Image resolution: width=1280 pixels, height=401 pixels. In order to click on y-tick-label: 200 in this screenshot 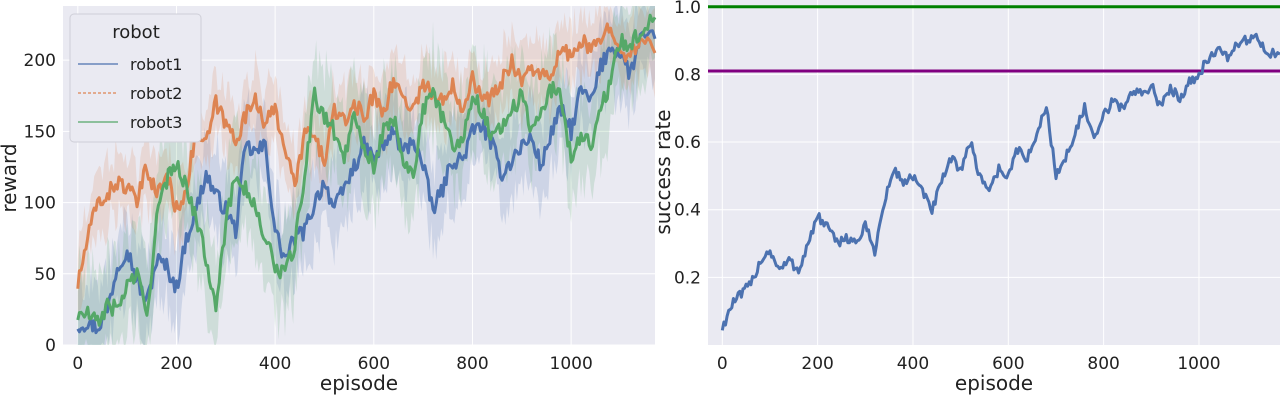, I will do `click(40, 61)`.